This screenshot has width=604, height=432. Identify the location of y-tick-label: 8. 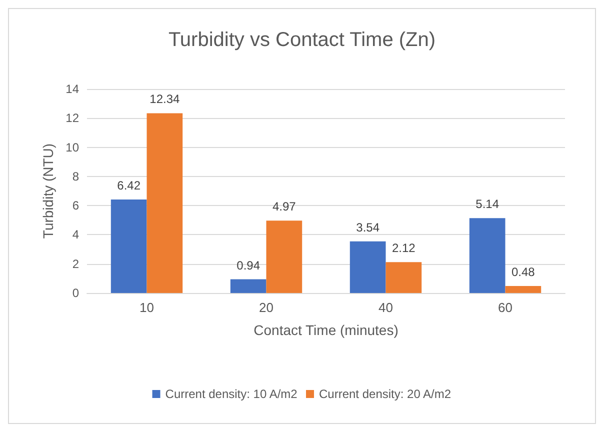
(76, 176).